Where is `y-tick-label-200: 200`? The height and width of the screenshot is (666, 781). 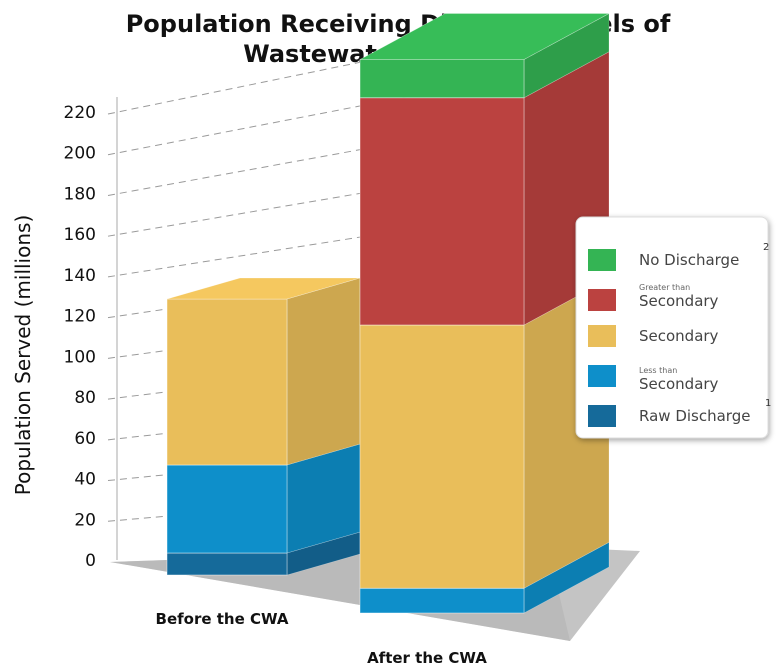
y-tick-label-200: 200 is located at coordinates (80, 154).